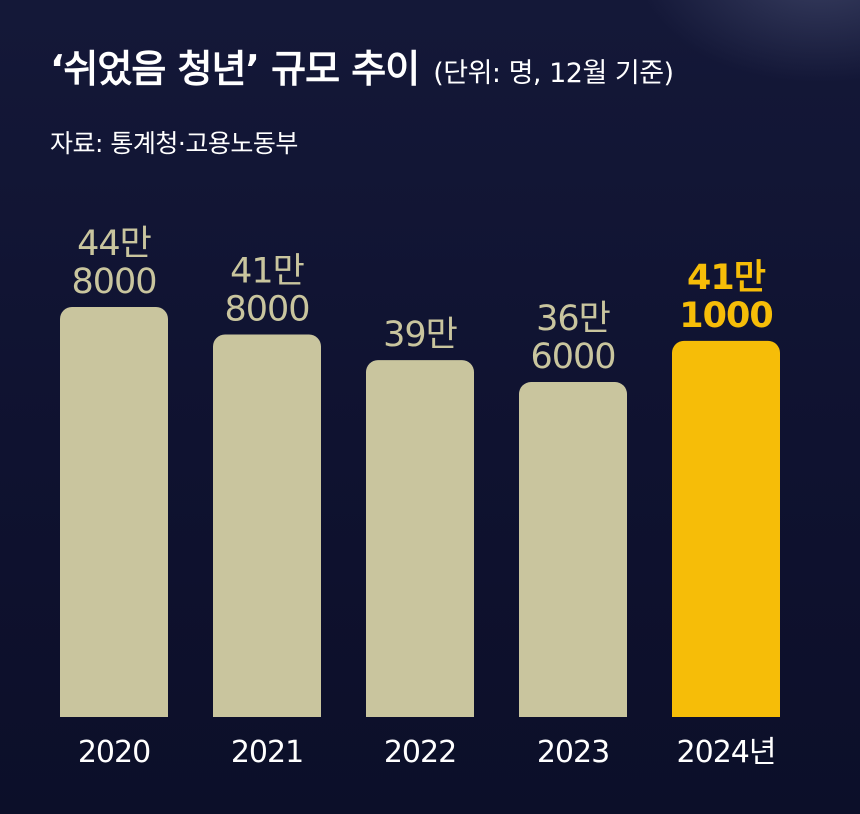 The width and height of the screenshot is (860, 814). I want to click on data-label-2023-line2: 6000, so click(572, 357).